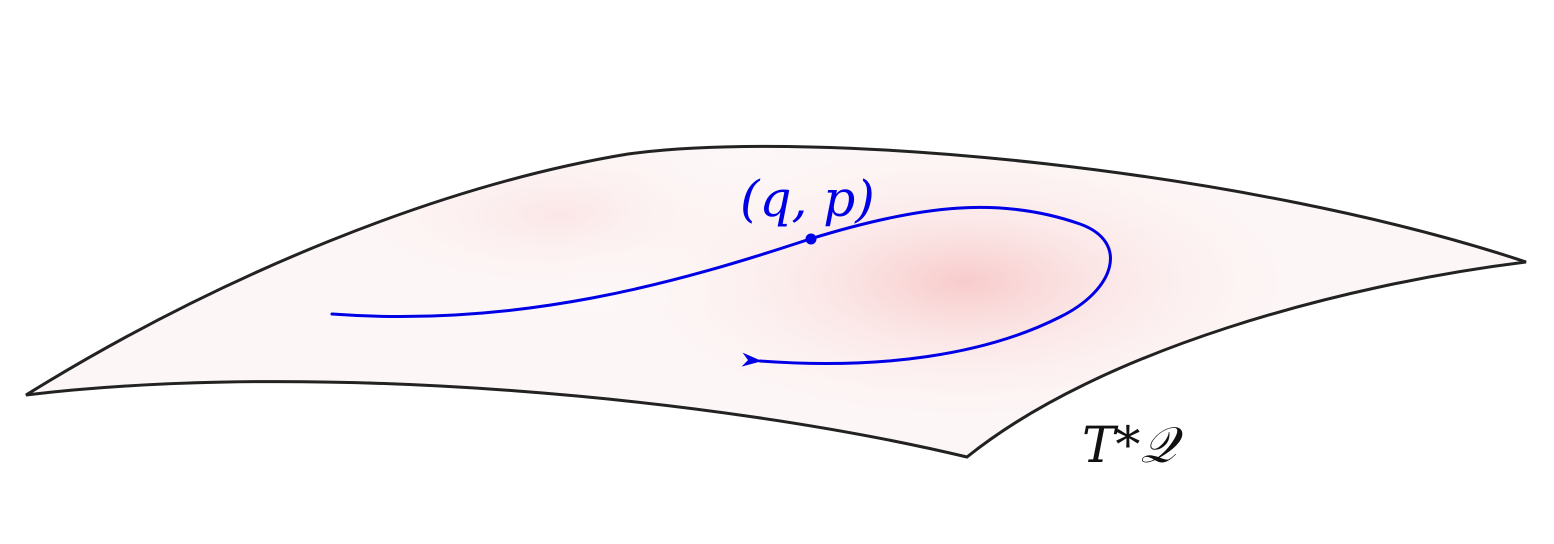  Describe the element at coordinates (807, 199) in the screenshot. I see `phase-point-label: (q, p)` at that location.